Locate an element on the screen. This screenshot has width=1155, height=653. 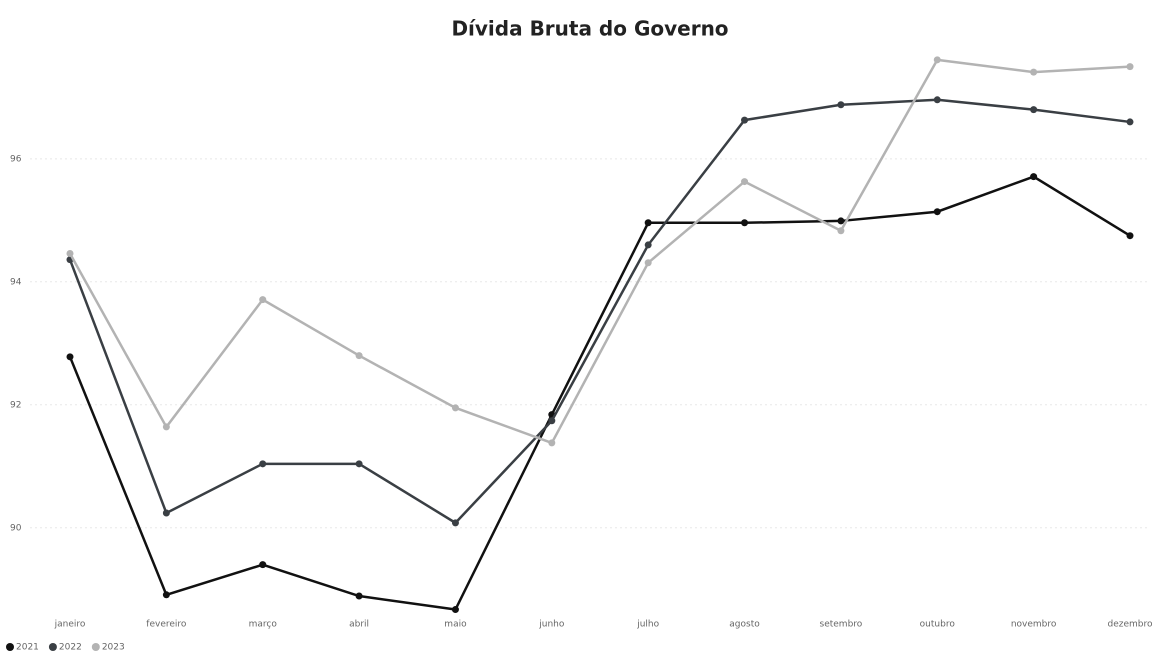
y-tick-label: 94 is located at coordinates (16, 282).